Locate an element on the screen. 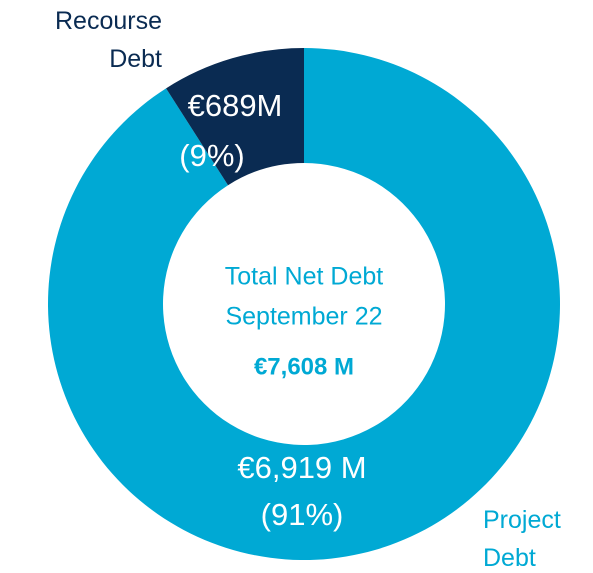 Image resolution: width=593 pixels, height=573 pixels. center-subtitle: September 22 is located at coordinates (303, 317).